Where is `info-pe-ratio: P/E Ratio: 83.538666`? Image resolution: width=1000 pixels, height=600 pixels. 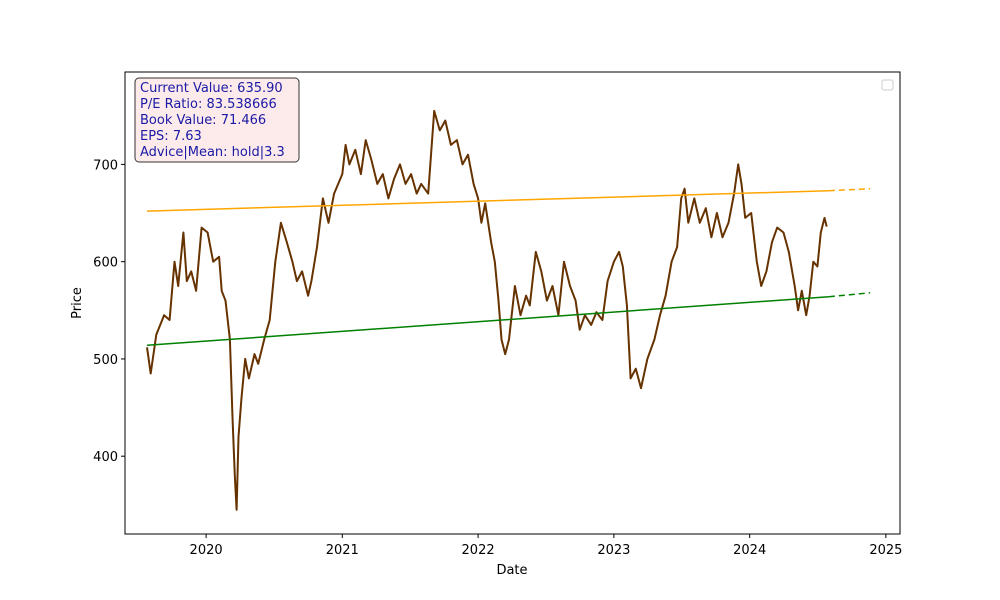 info-pe-ratio: P/E Ratio: 83.538666 is located at coordinates (208, 104).